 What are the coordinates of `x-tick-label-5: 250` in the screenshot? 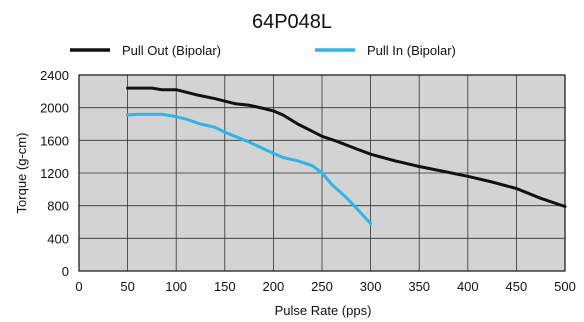 It's located at (322, 286).